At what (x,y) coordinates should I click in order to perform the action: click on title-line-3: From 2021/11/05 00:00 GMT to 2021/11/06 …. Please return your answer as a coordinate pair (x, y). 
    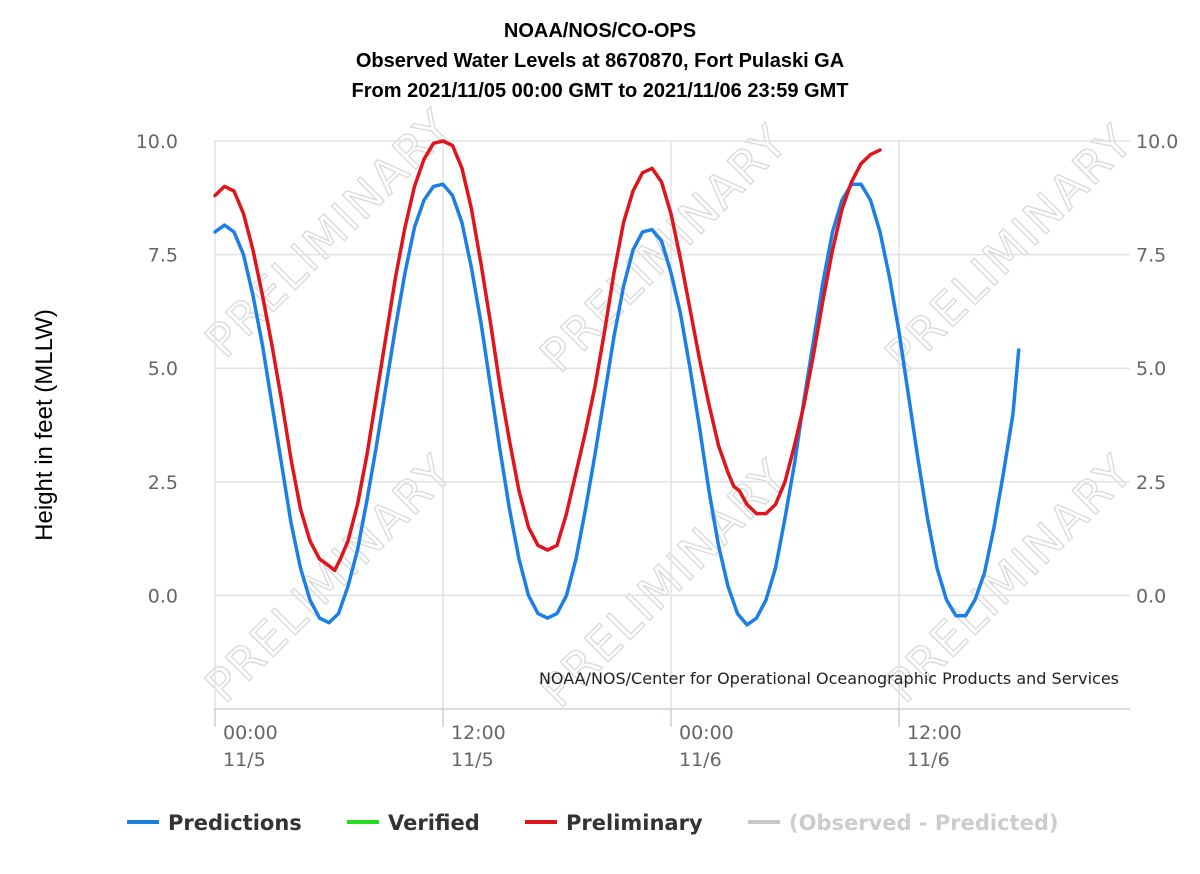
    Looking at the image, I should click on (600, 91).